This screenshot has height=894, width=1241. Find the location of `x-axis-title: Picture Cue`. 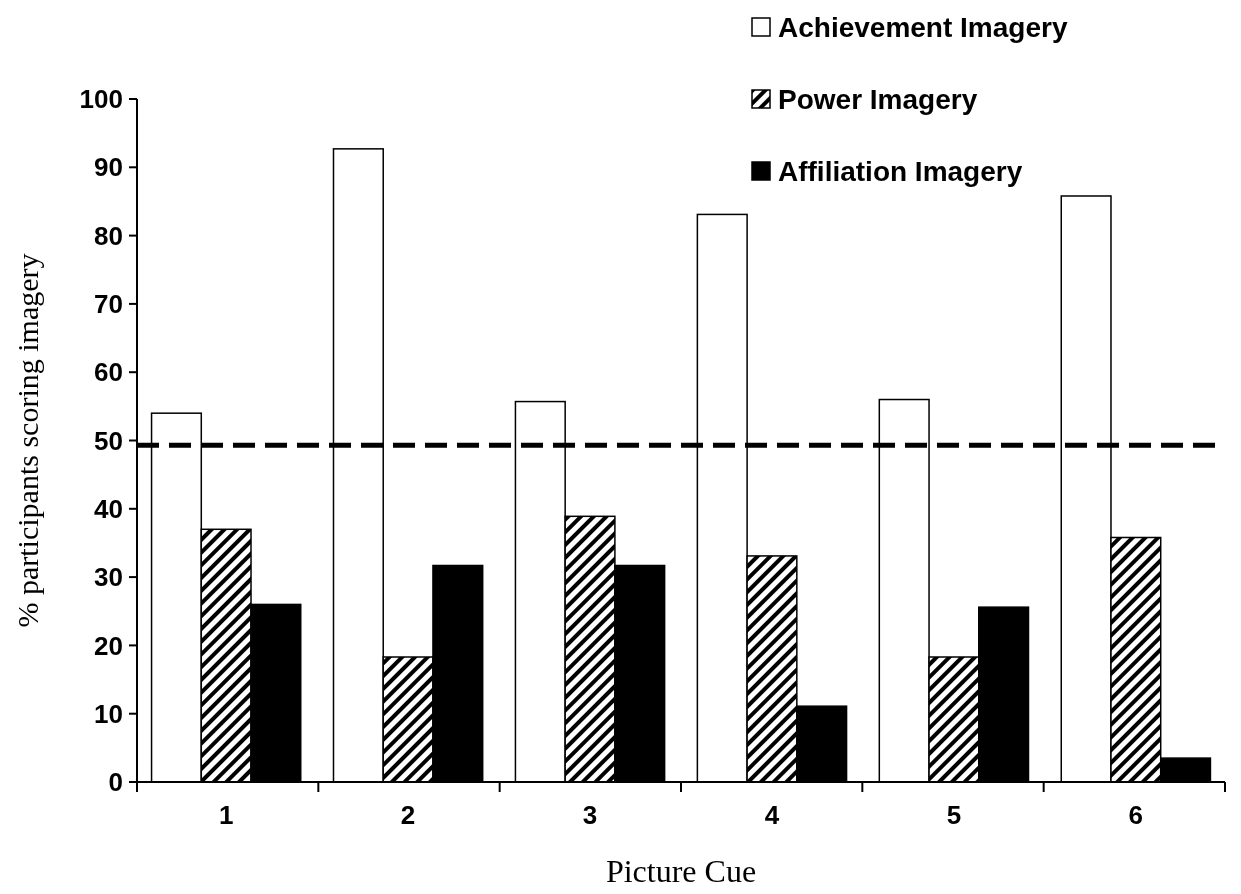

x-axis-title: Picture Cue is located at coordinates (681, 871).